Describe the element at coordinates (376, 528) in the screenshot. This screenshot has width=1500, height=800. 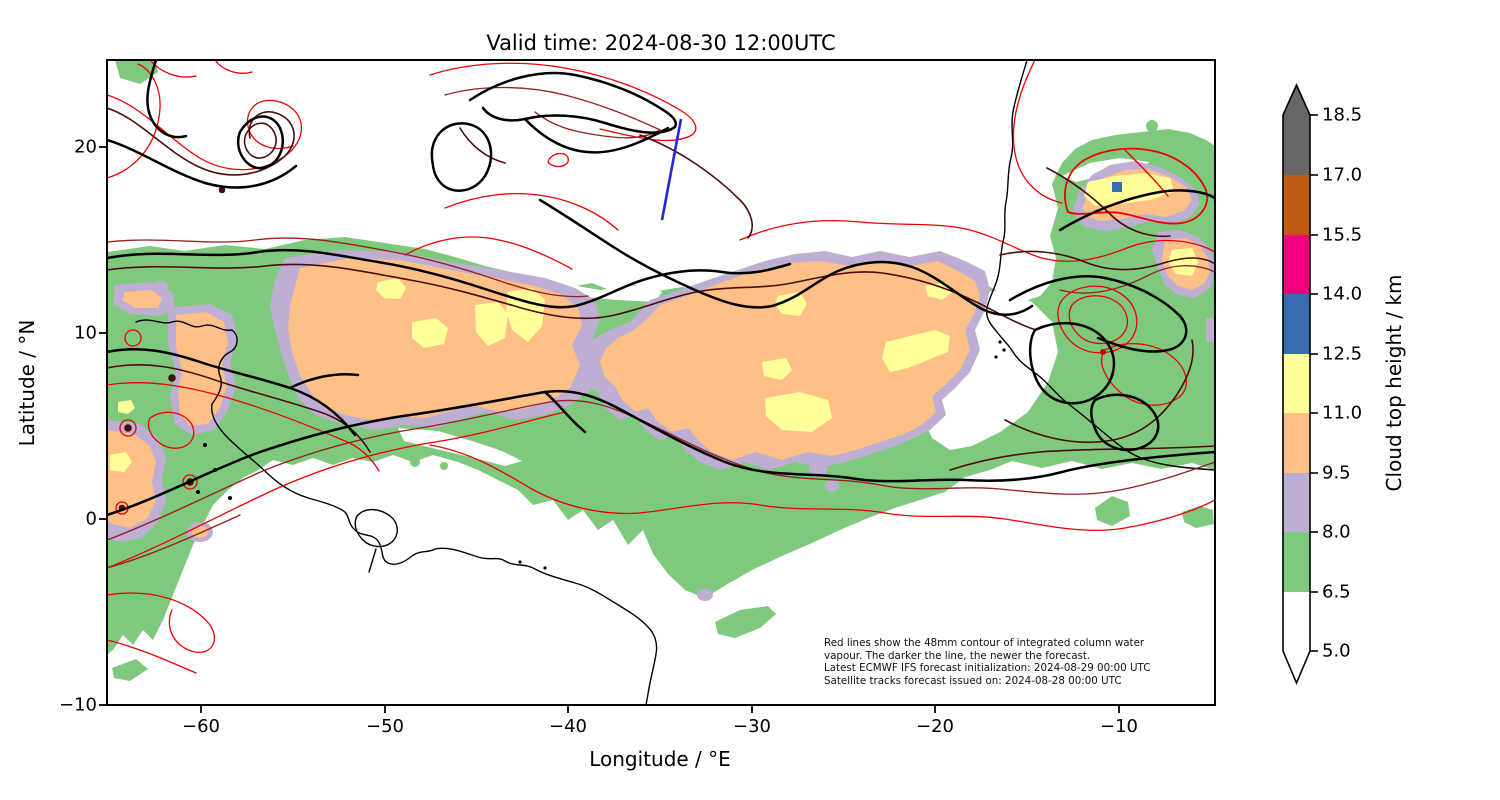
I see `coastline-marajo-island` at that location.